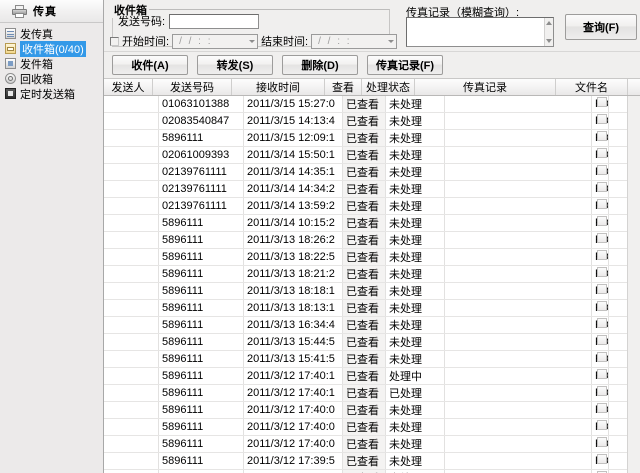  What do you see at coordinates (51, 63) in the screenshot?
I see `sidebar-item-outbox: 发件箱` at bounding box center [51, 63].